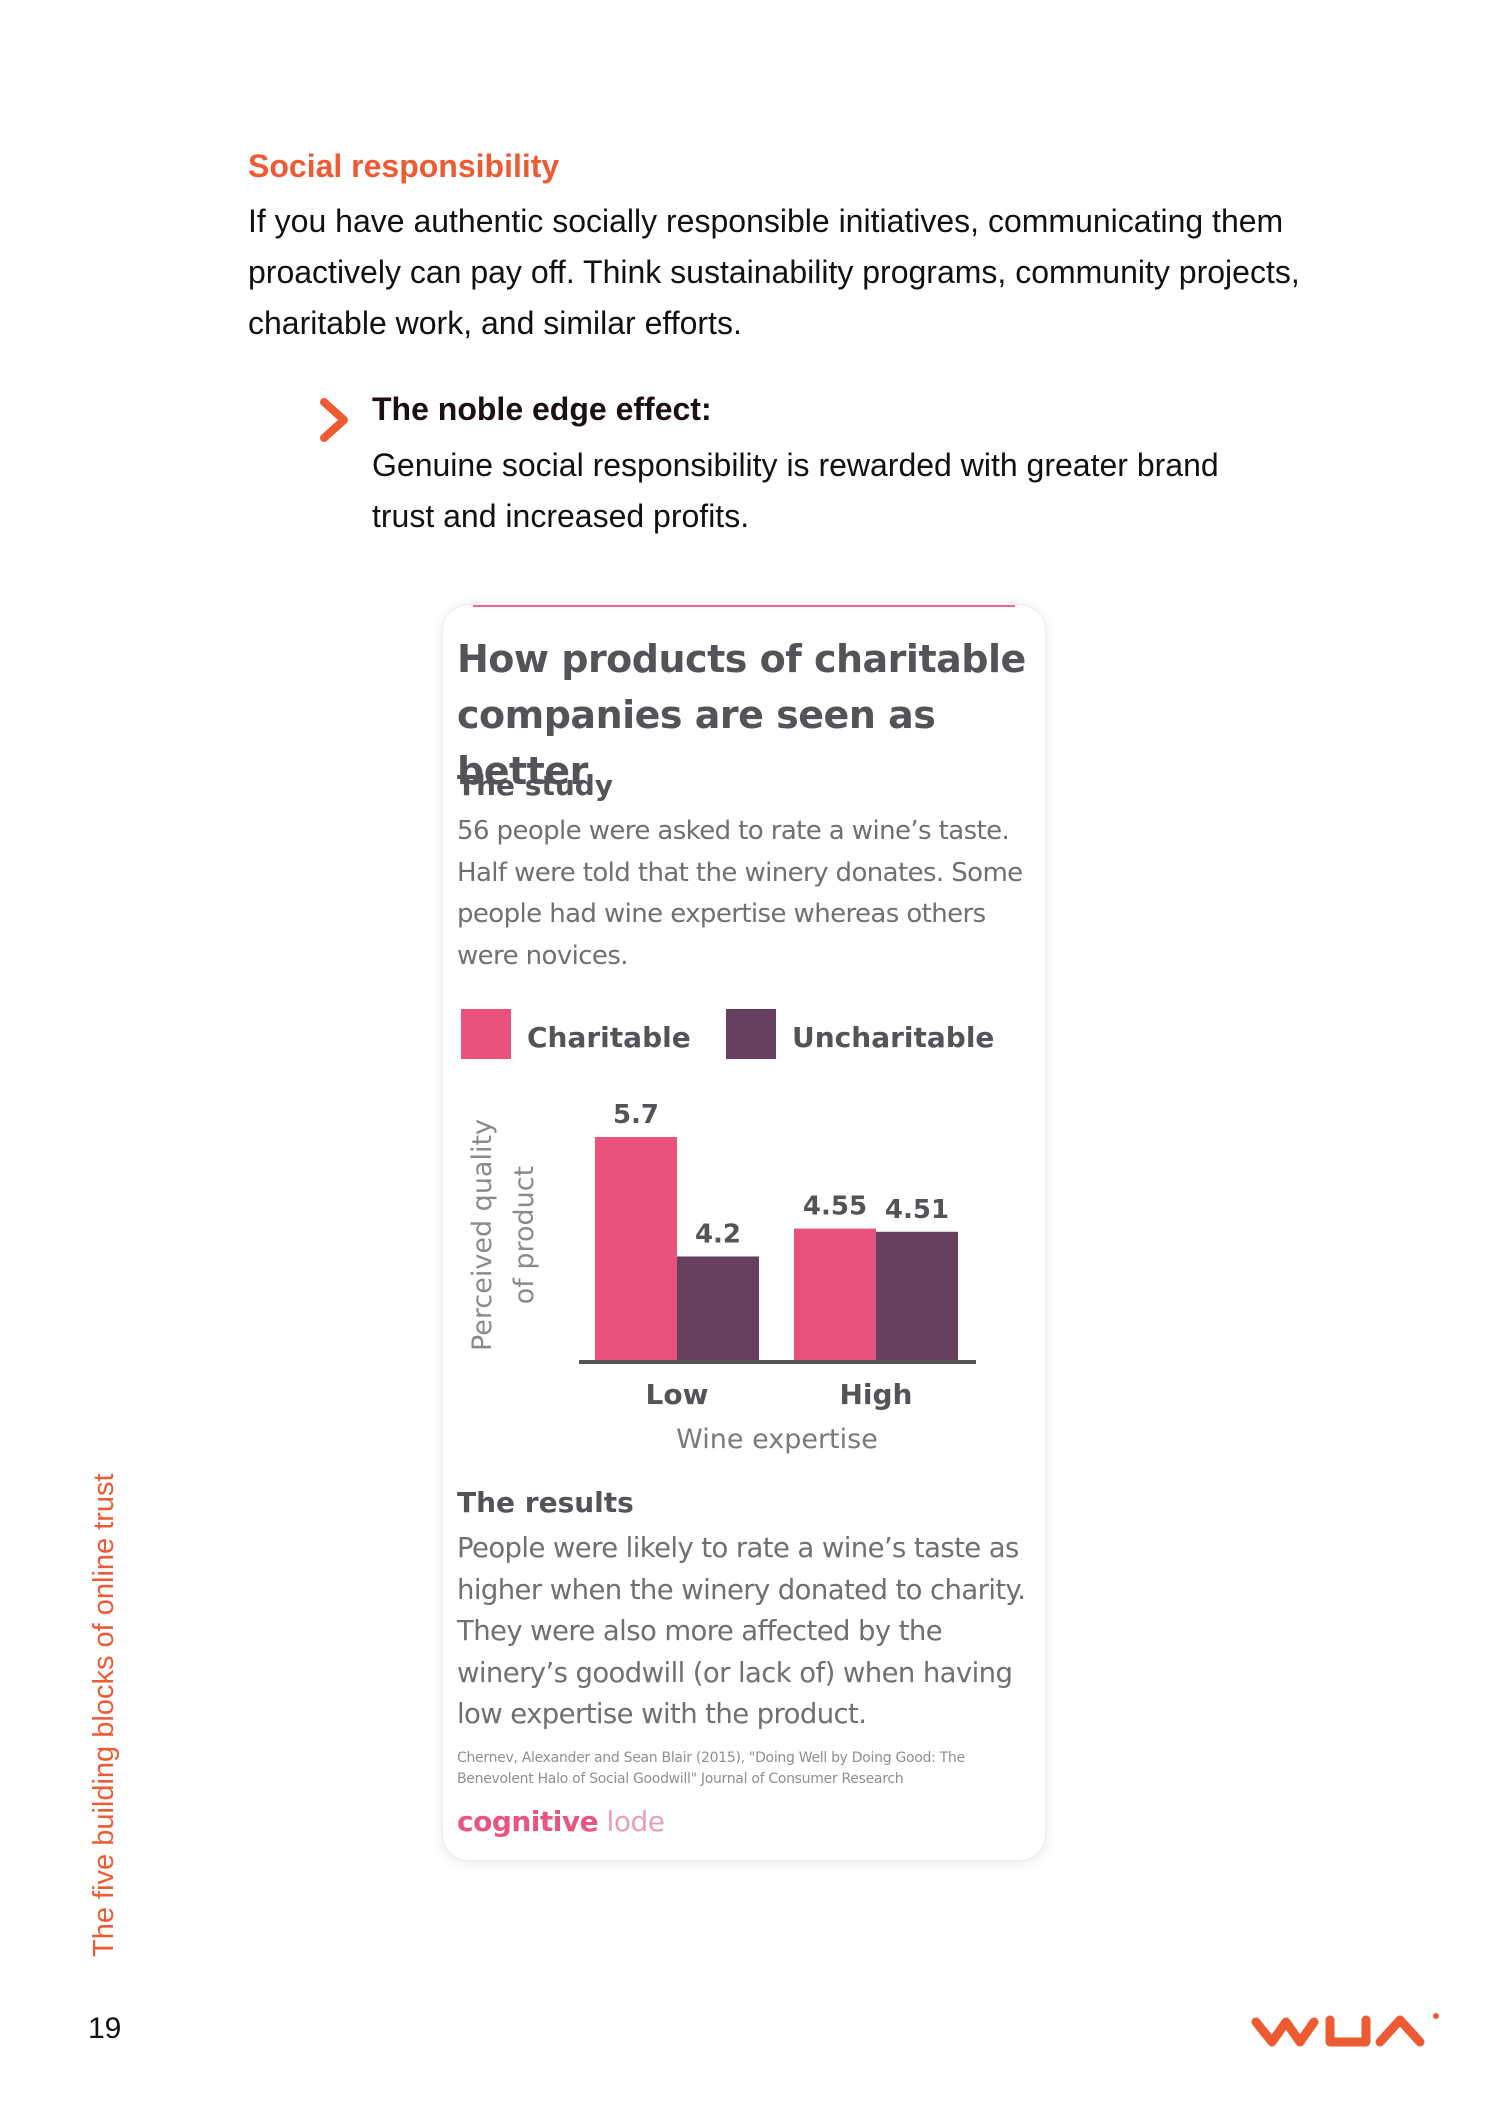  I want to click on legend-label-charitable: Charitable, so click(609, 1037).